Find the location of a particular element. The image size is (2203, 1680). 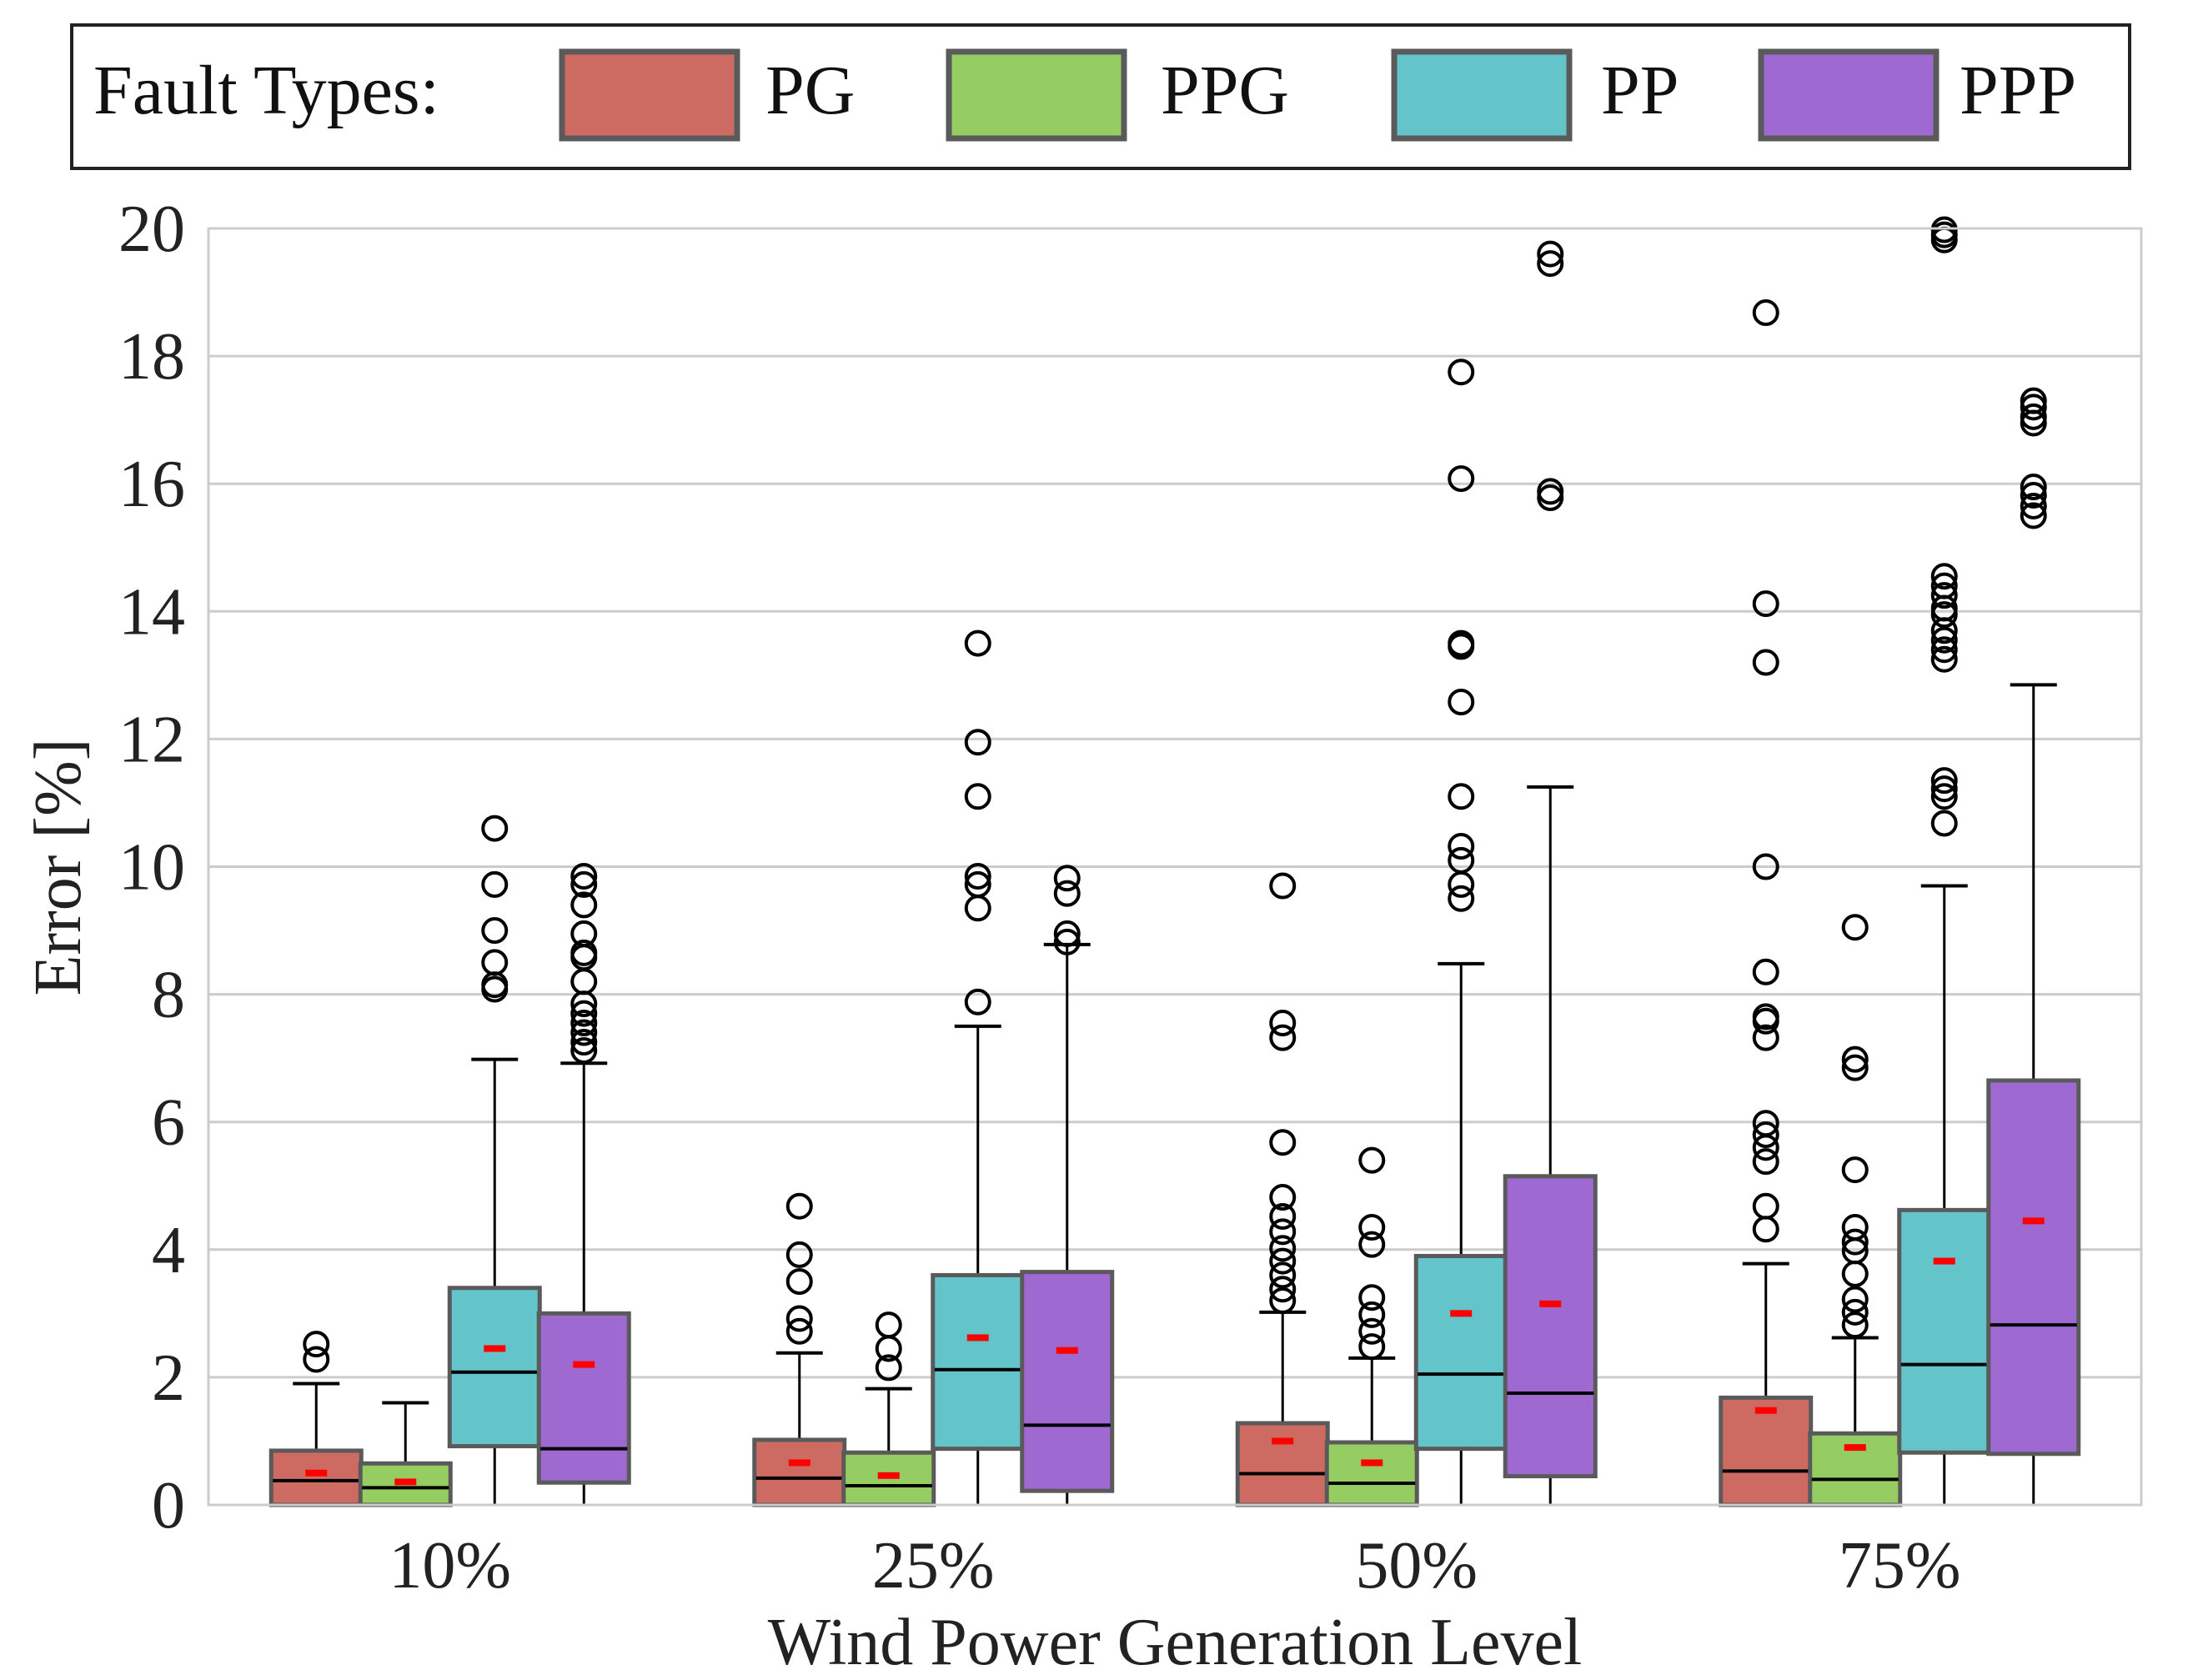

box-ppg is located at coordinates (889, 1409).